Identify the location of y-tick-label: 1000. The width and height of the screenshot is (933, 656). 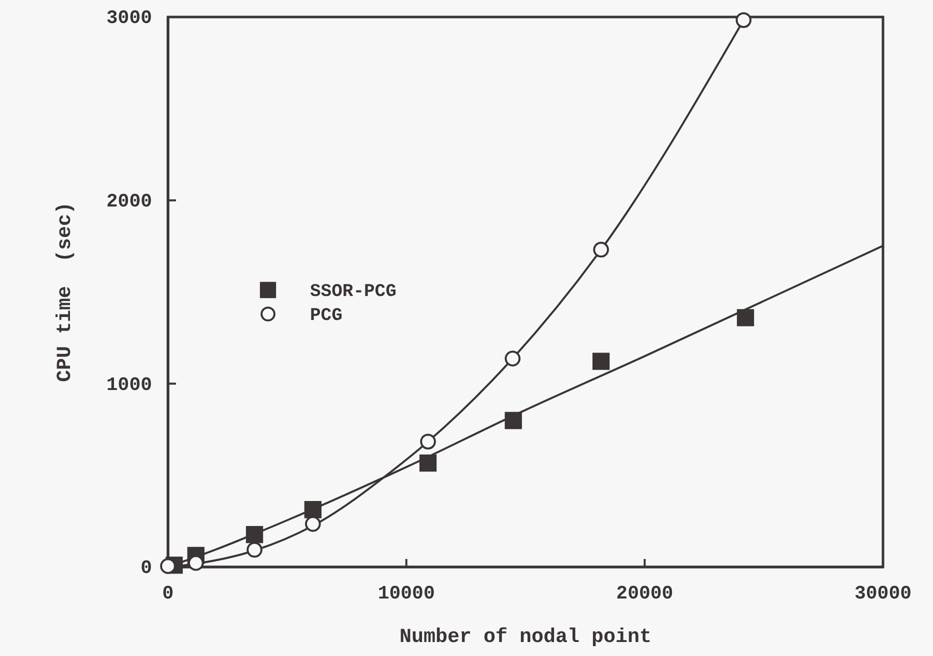
(129, 385).